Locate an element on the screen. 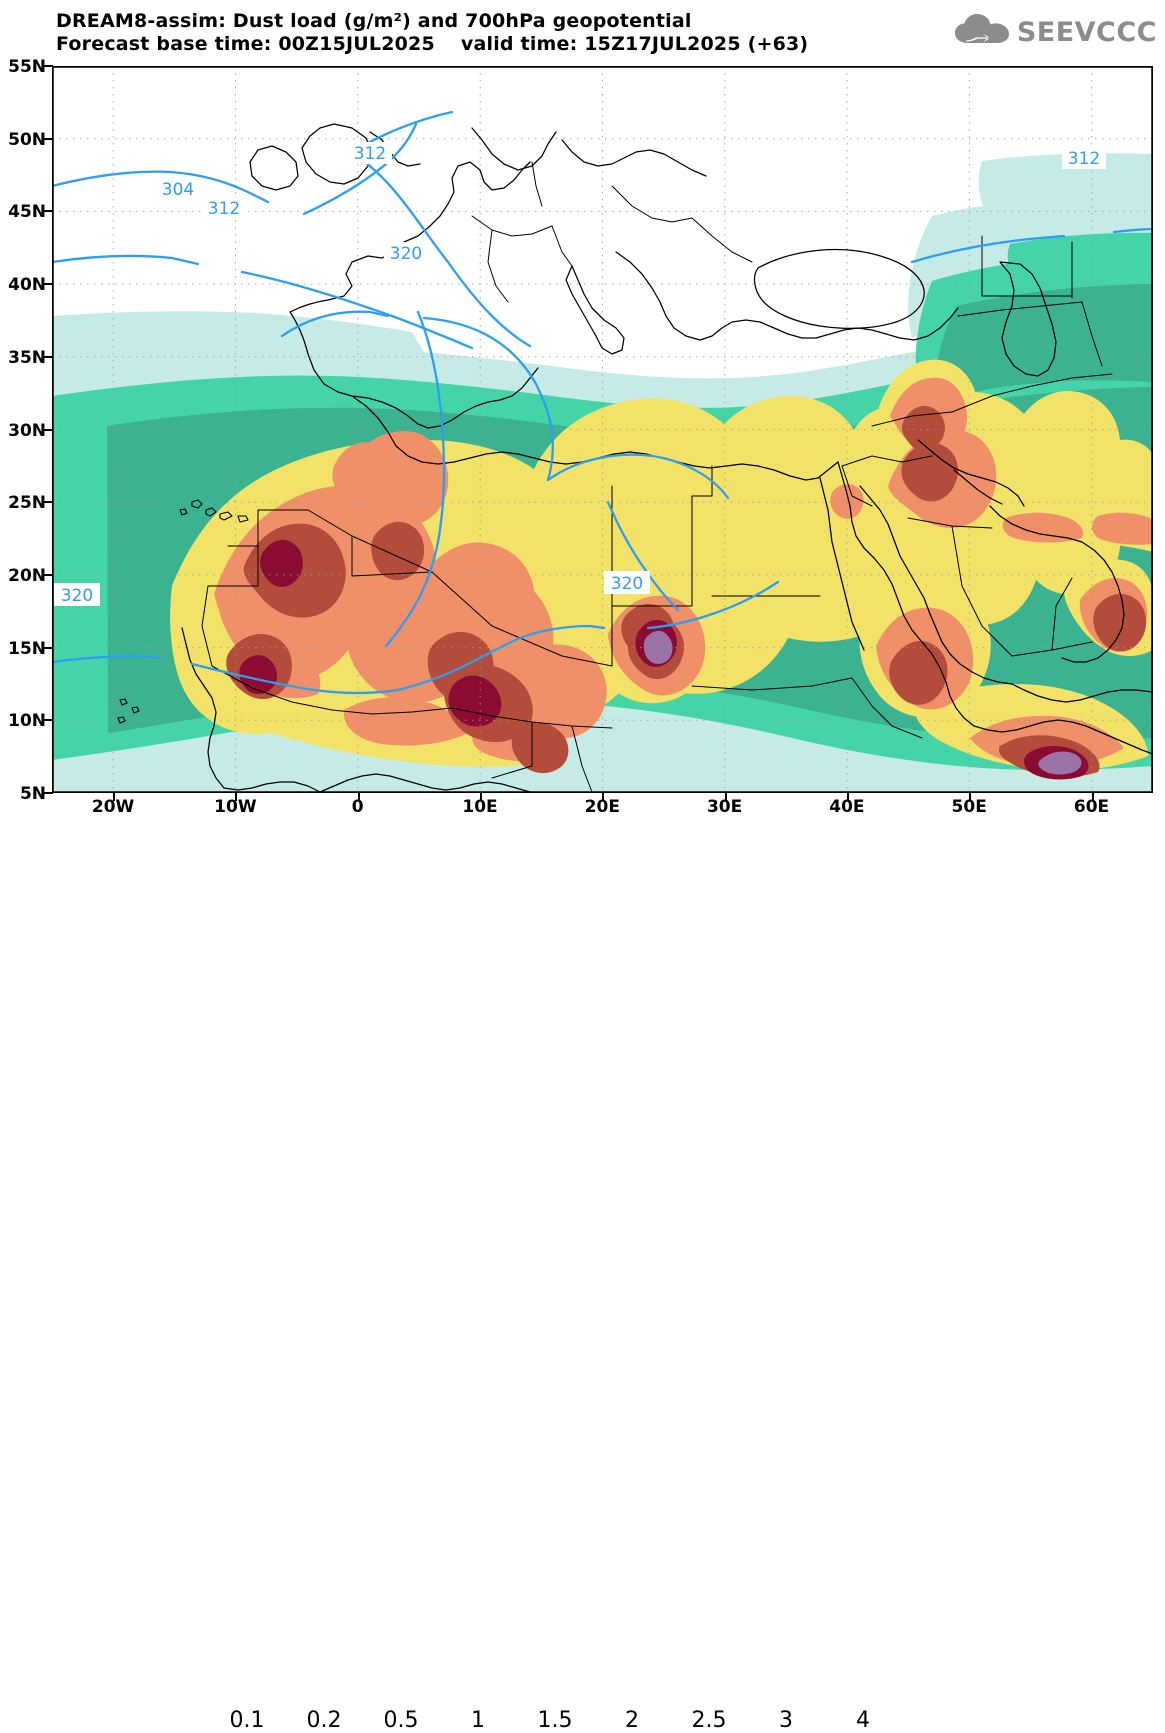  y-axis-label: 5N is located at coordinates (32, 794).